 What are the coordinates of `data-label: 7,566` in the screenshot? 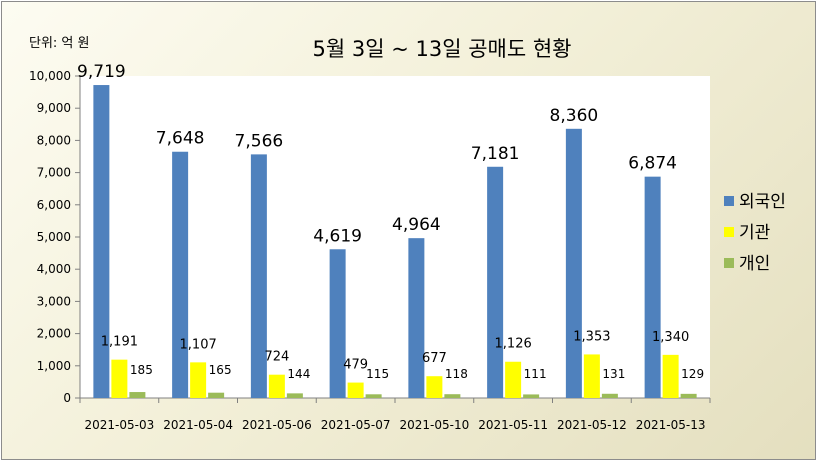 It's located at (259, 141).